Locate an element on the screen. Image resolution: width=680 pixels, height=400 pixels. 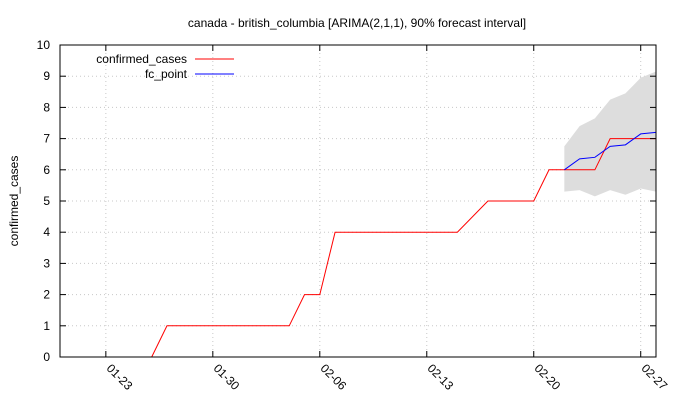
x-tick-label: 02-20 is located at coordinates (548, 377).